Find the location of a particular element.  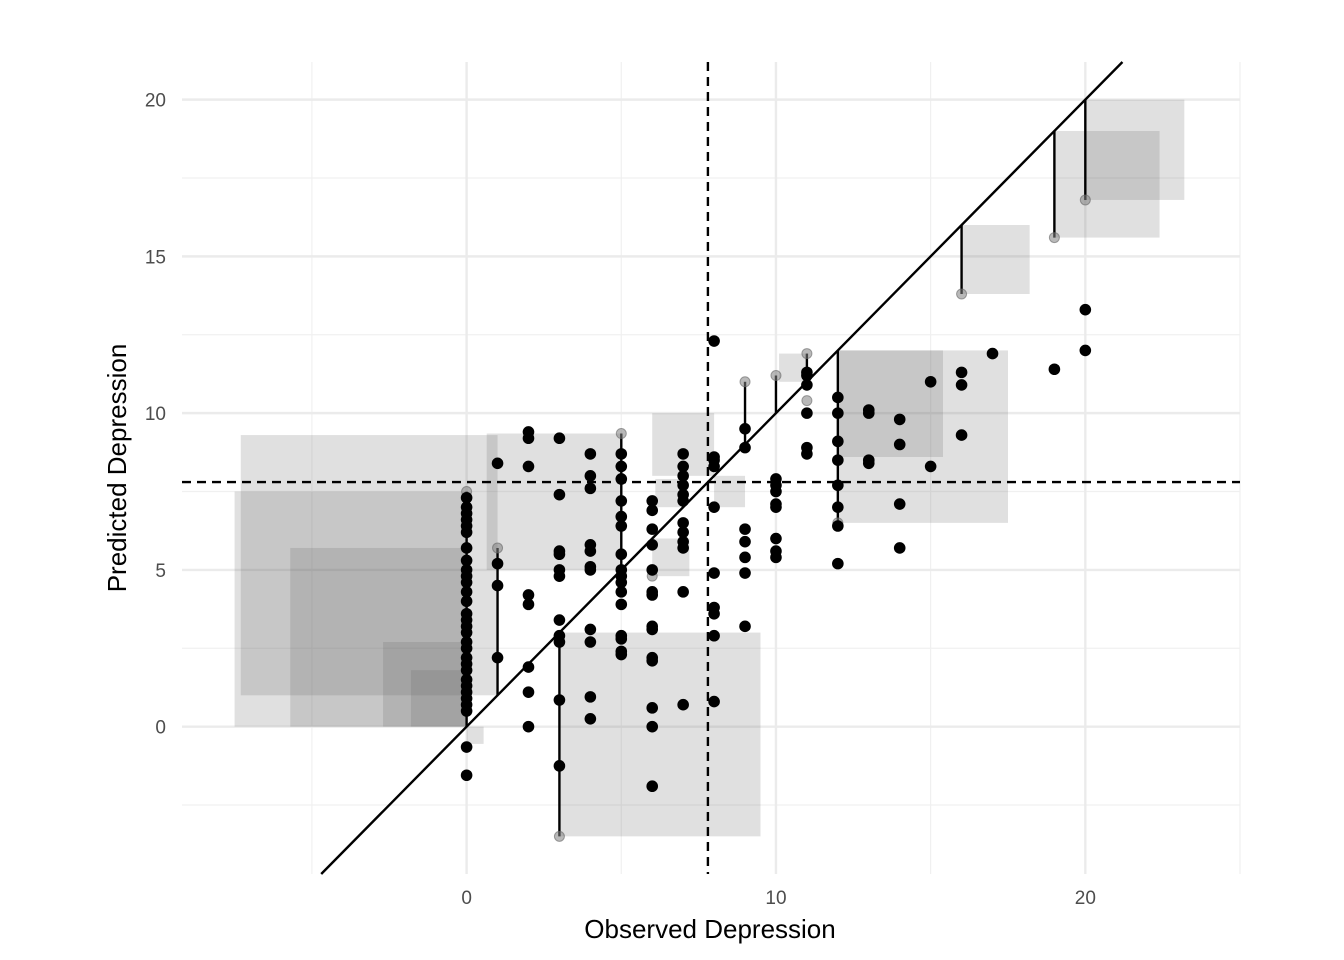

y-tick-label: 5 is located at coordinates (160, 571).